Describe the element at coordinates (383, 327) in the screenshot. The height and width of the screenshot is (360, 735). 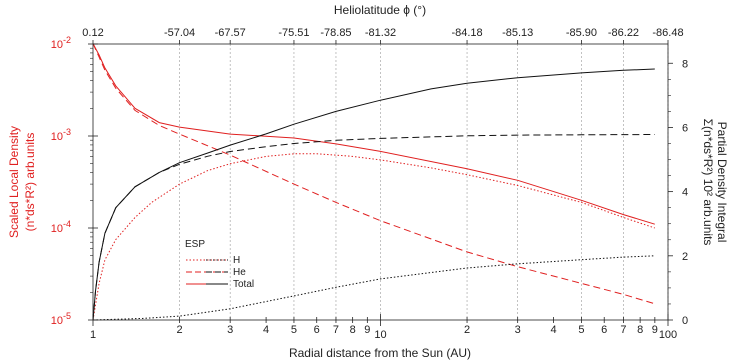
I see `bottom-axis-ticks: 1 2 3 4 5 6 7 8 9 10 2 3 4 5 6 7 8 9 100` at that location.